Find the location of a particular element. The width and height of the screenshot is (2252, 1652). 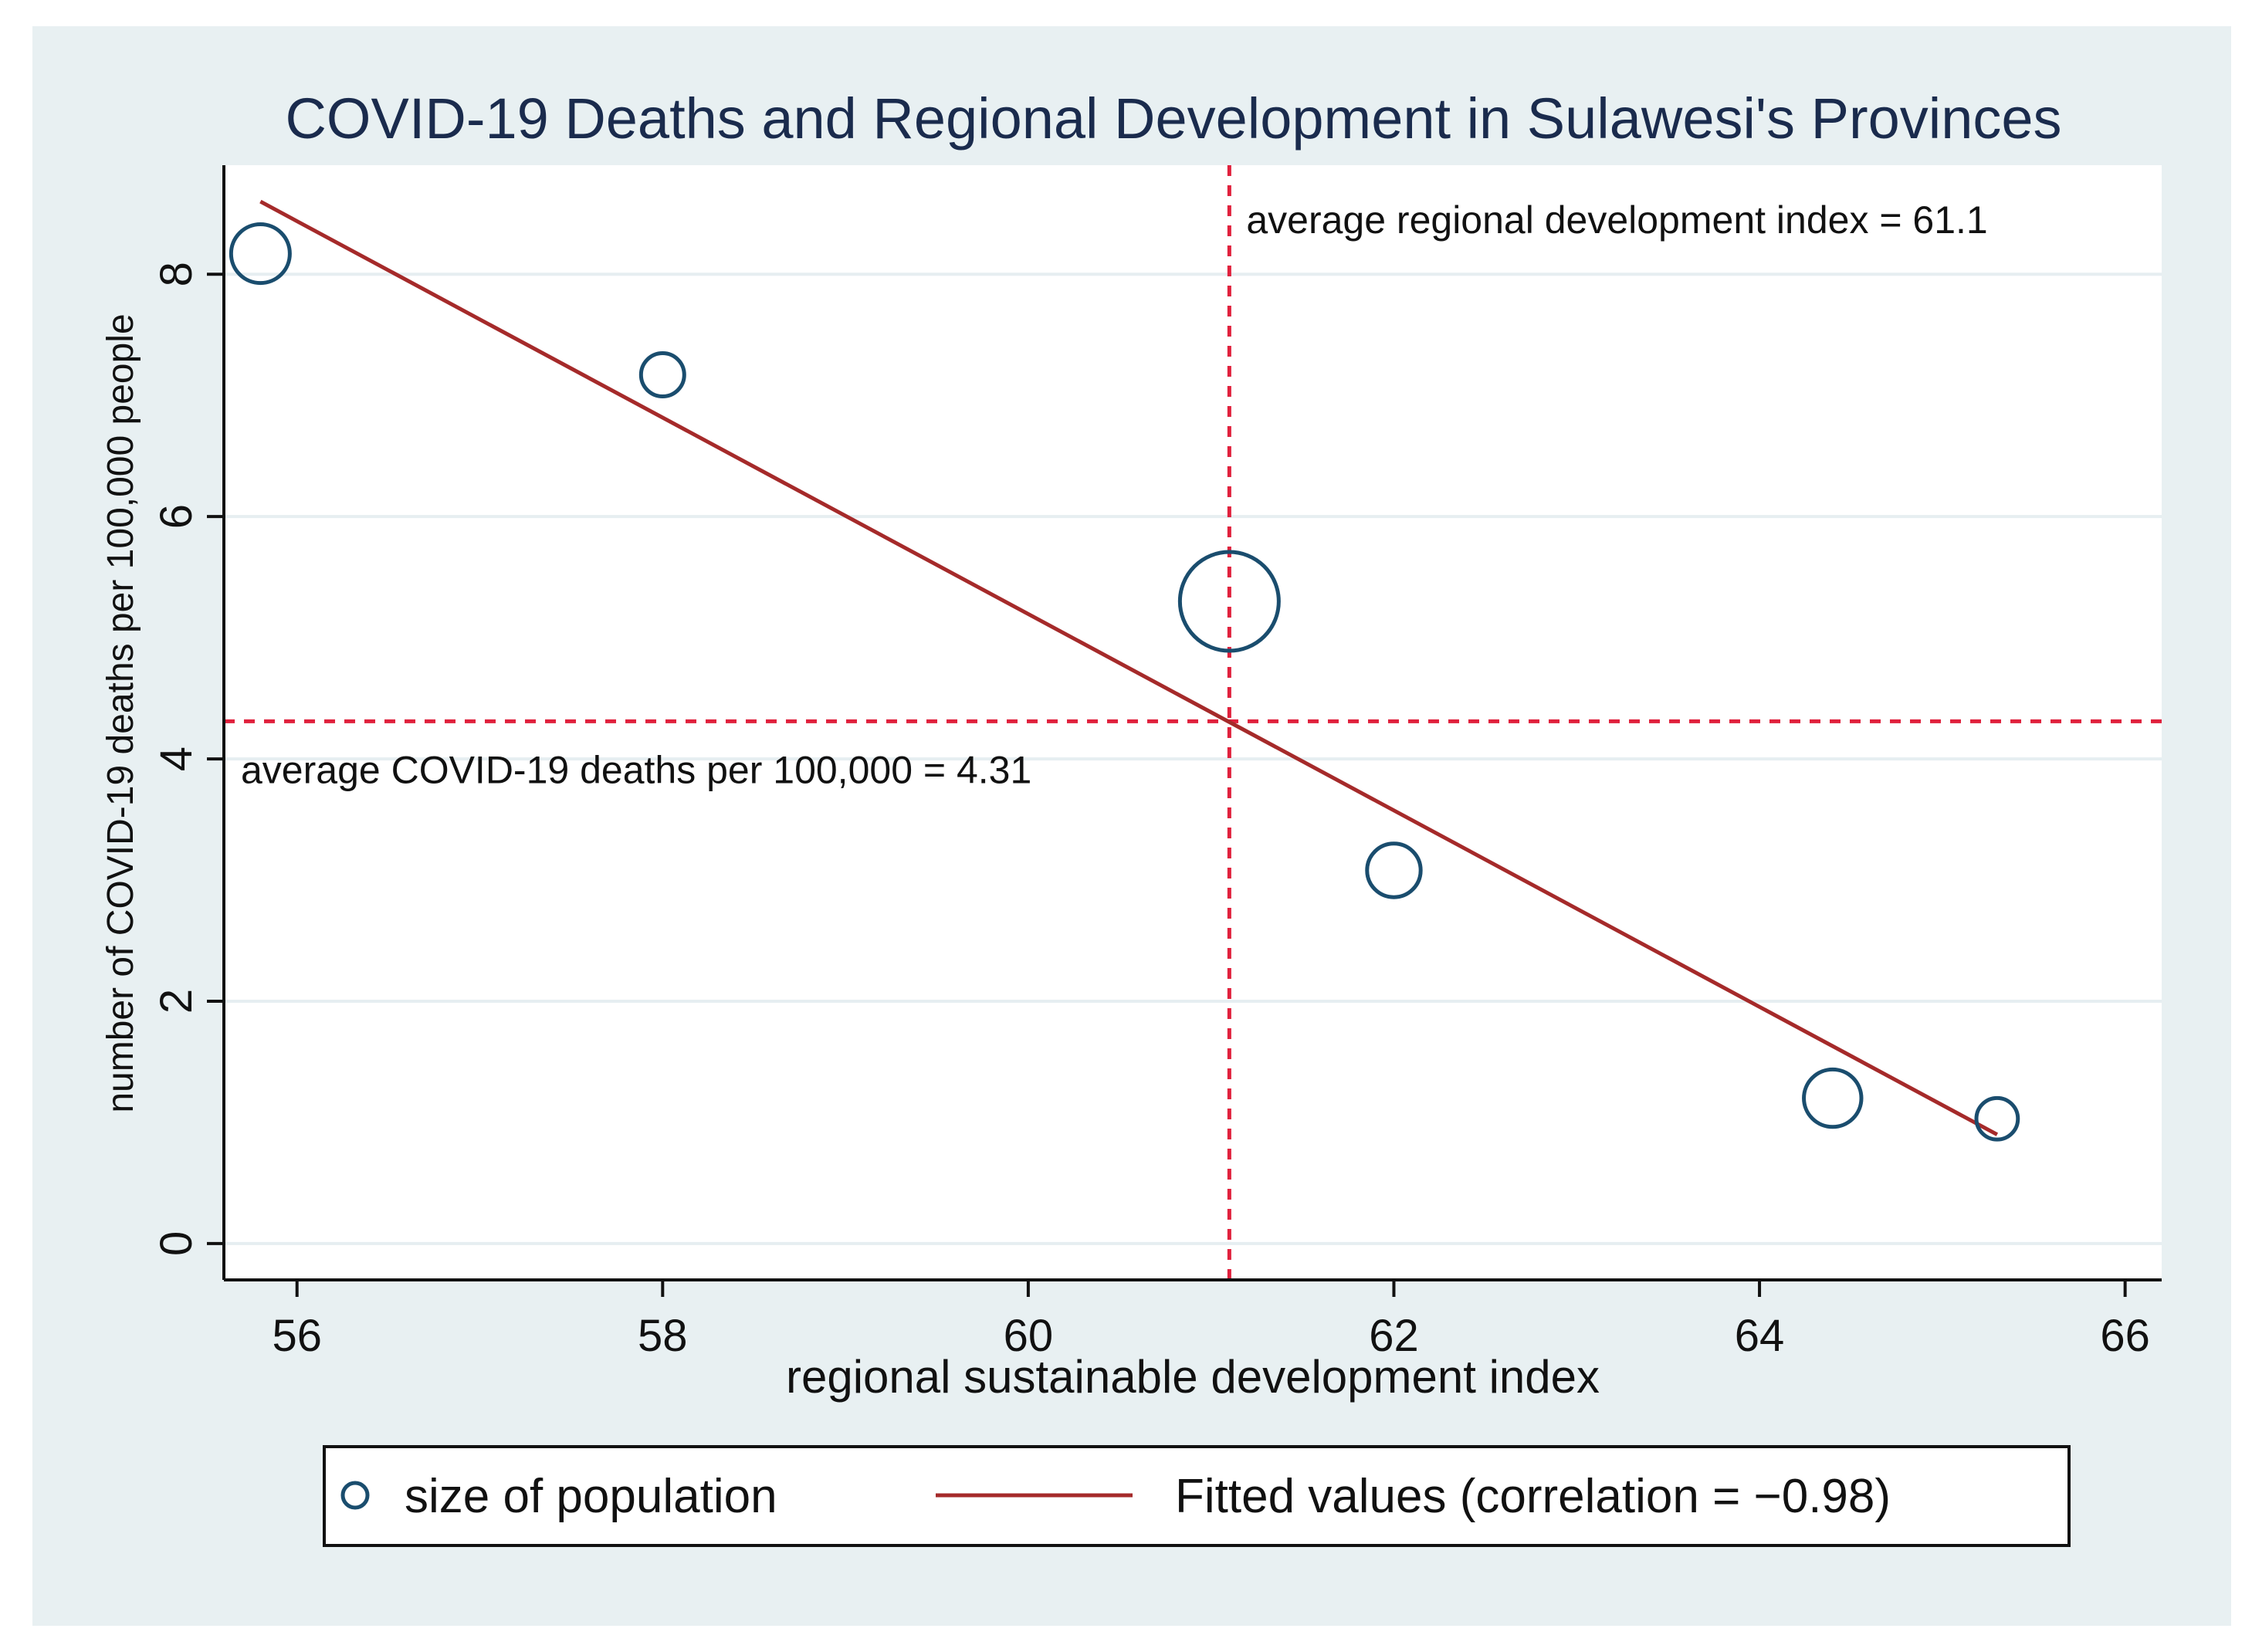

legend-box is located at coordinates (1197, 1496).